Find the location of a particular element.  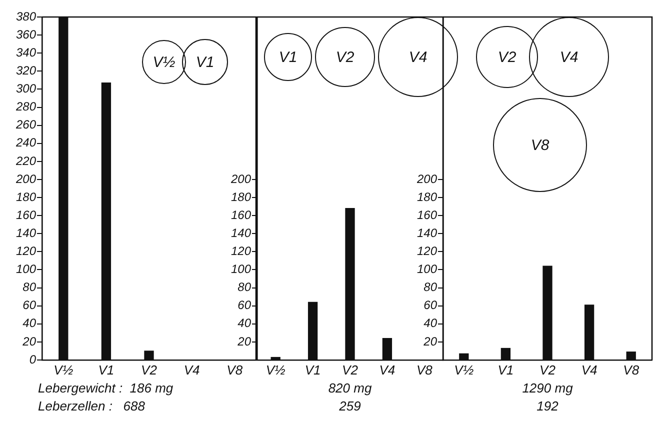

circle-icon: V8 is located at coordinates (540, 145).